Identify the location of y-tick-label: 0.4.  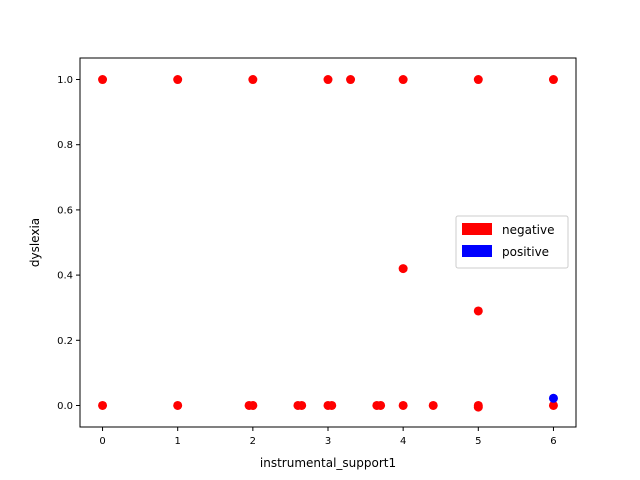
(65, 276).